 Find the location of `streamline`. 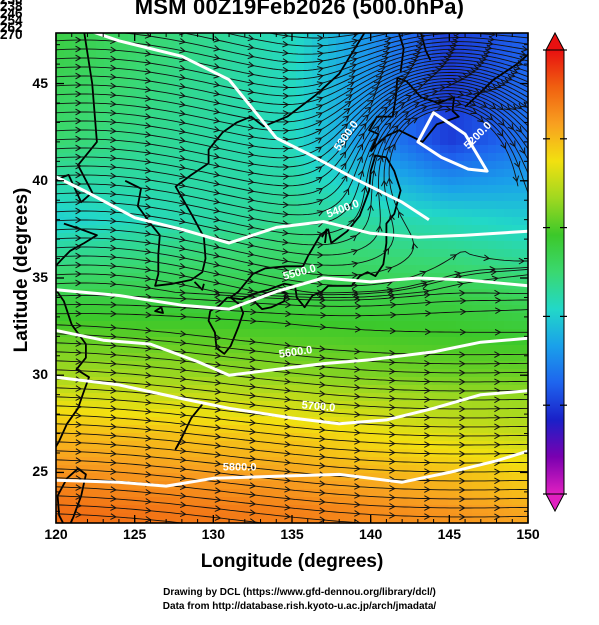

streamline is located at coordinates (292, 502).